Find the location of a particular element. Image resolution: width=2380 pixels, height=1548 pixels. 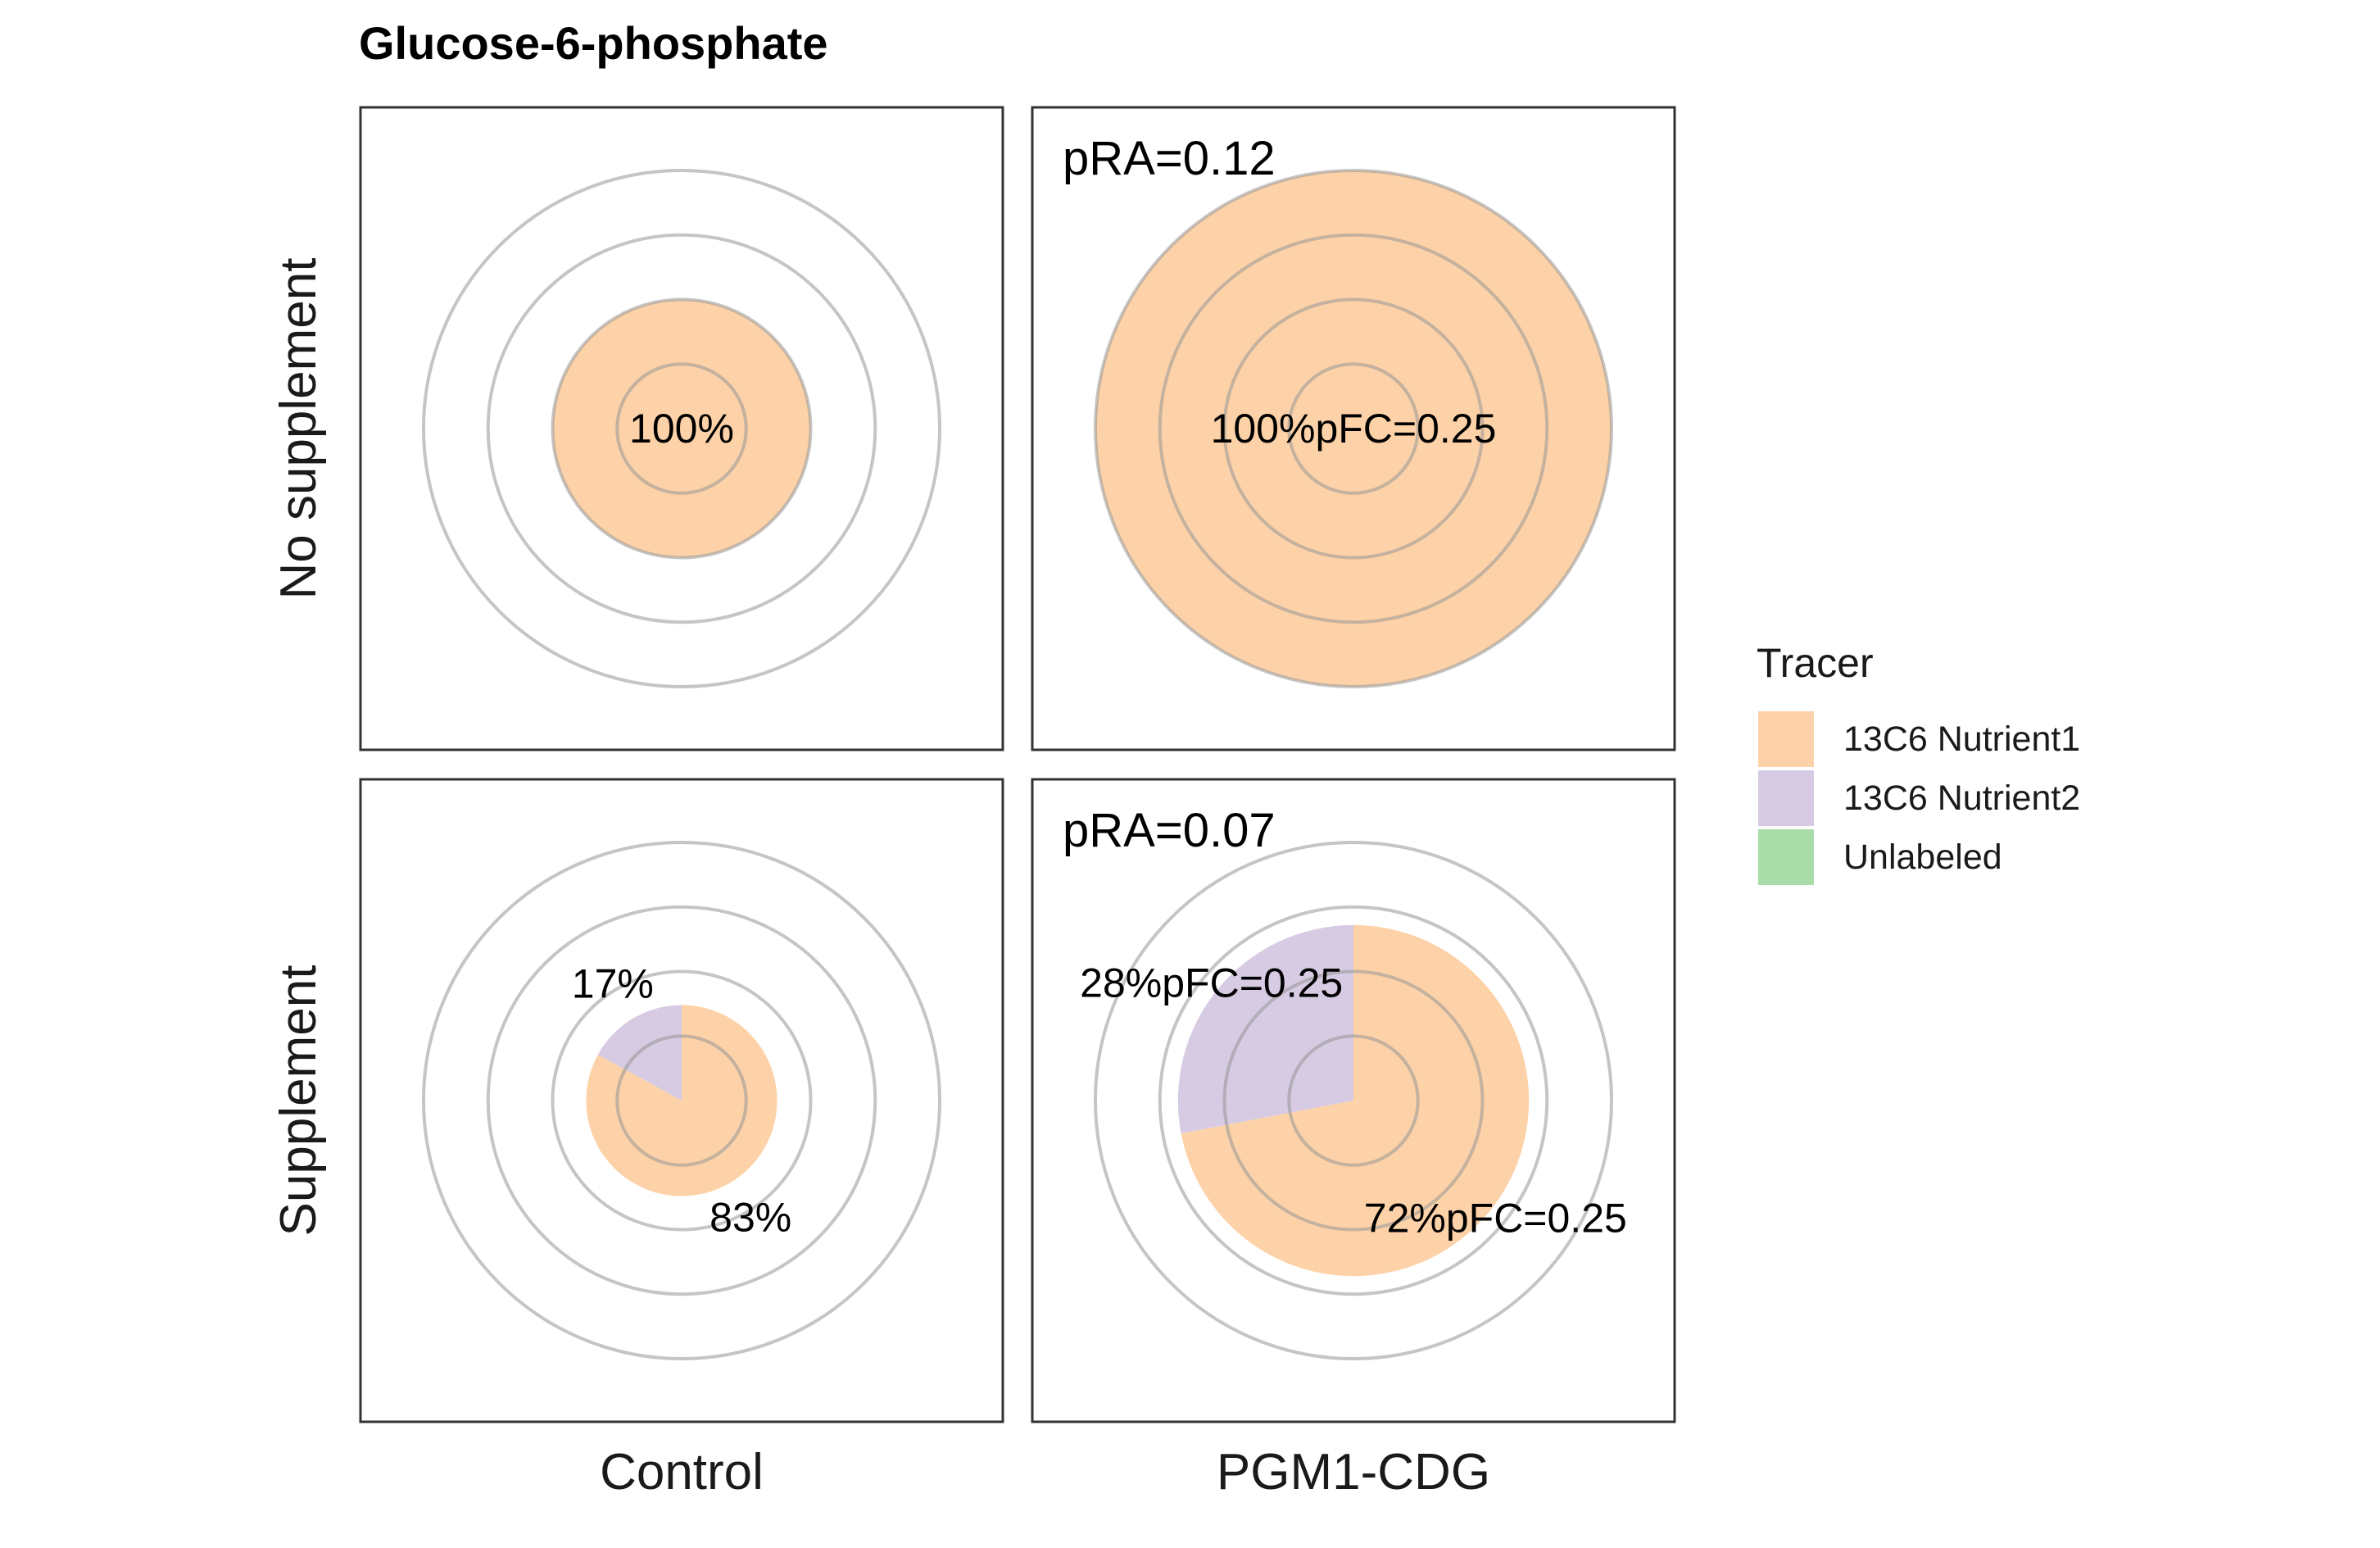

panel-supplement-control: 17% 83% is located at coordinates (681, 1100).